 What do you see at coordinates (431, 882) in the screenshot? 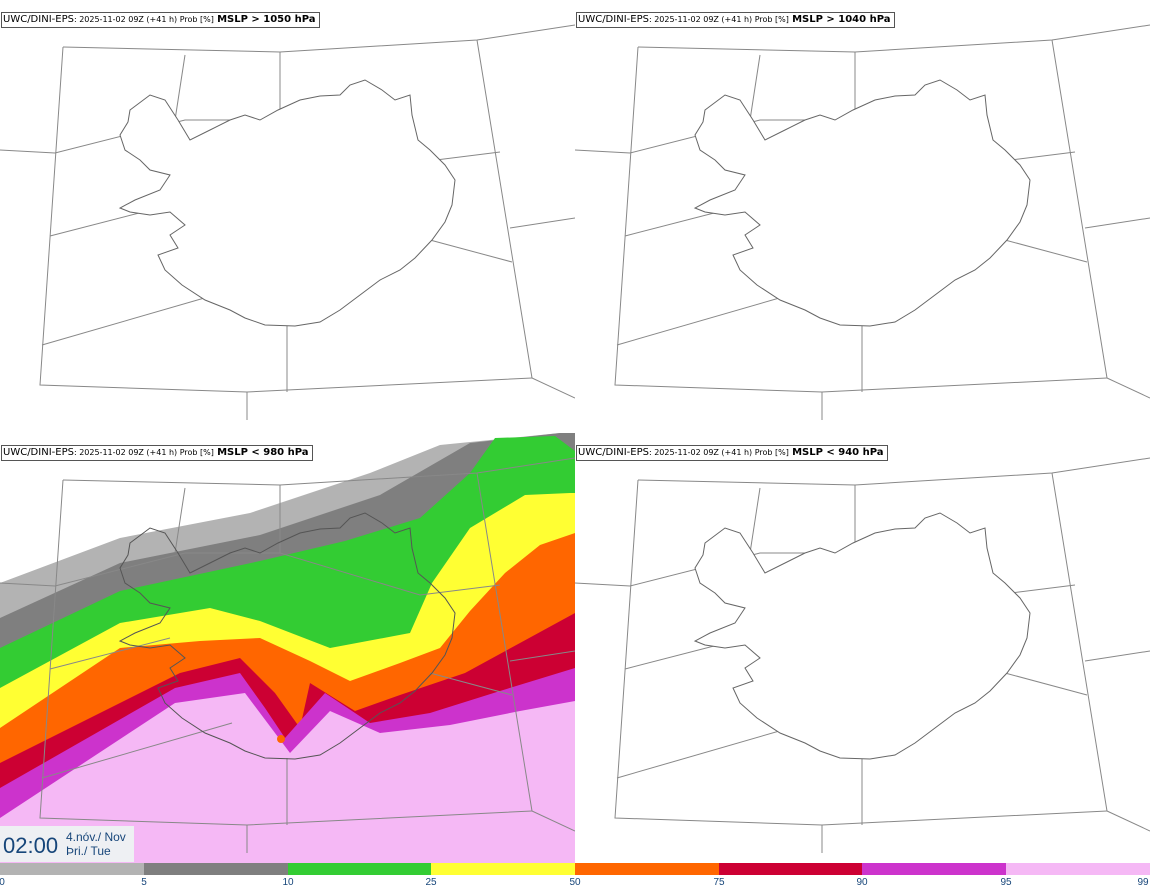
I see `colorbar-tick-label: 25` at bounding box center [431, 882].